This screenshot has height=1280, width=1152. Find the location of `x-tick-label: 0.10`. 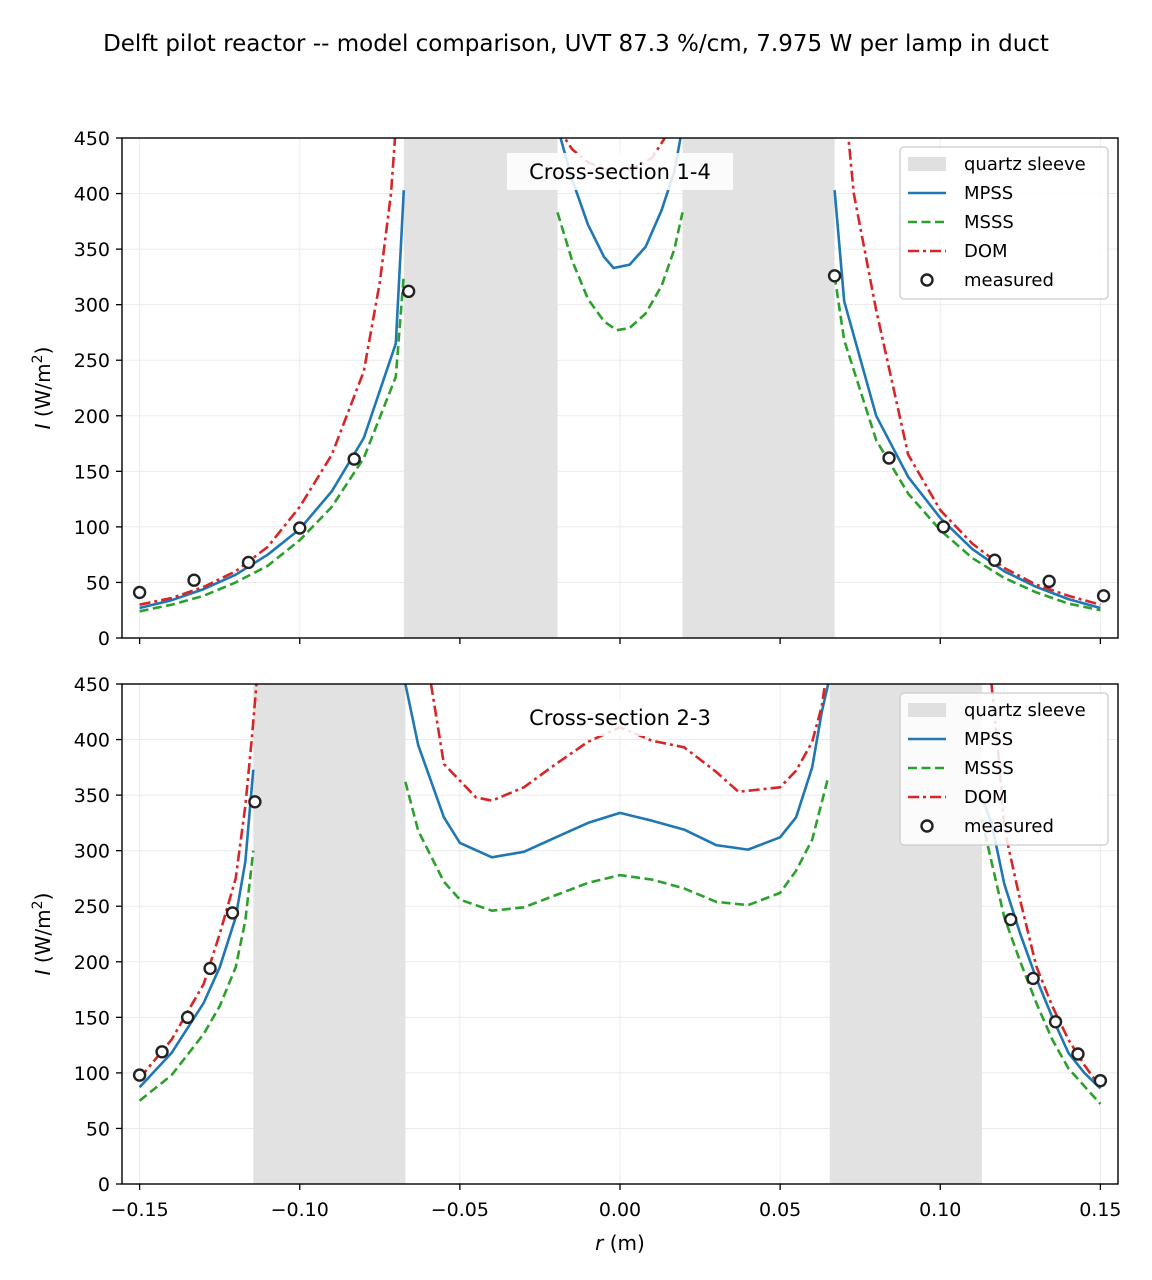

x-tick-label: 0.10 is located at coordinates (940, 1210).